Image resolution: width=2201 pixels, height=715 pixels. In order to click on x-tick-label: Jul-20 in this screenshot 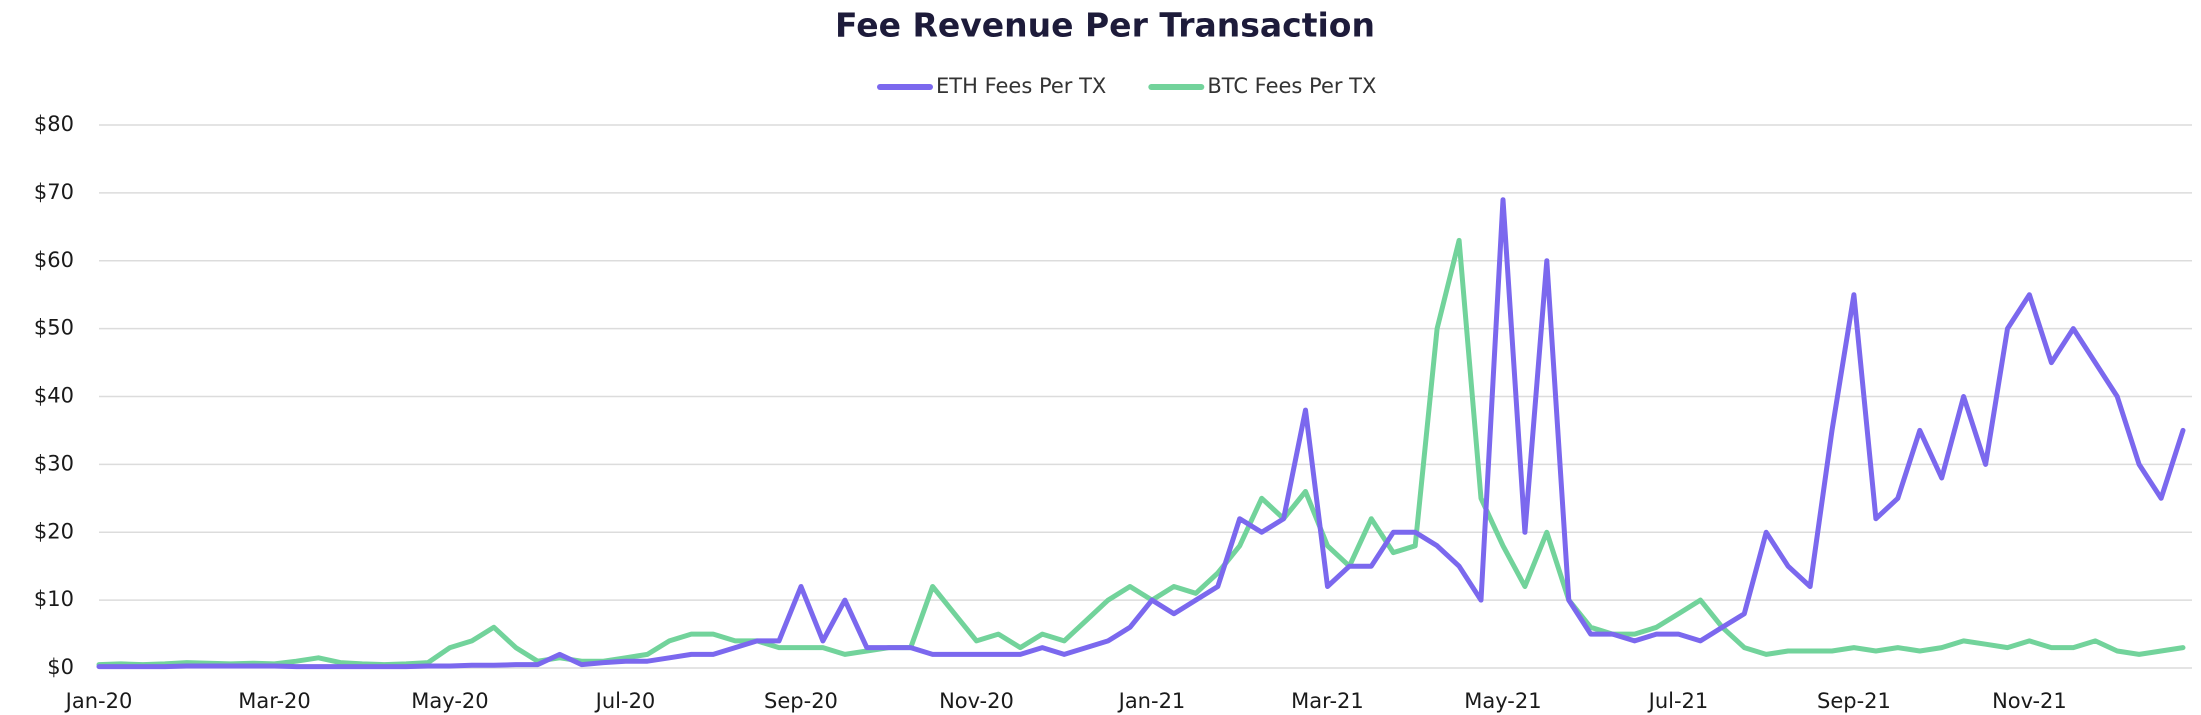, I will do `click(625, 701)`.